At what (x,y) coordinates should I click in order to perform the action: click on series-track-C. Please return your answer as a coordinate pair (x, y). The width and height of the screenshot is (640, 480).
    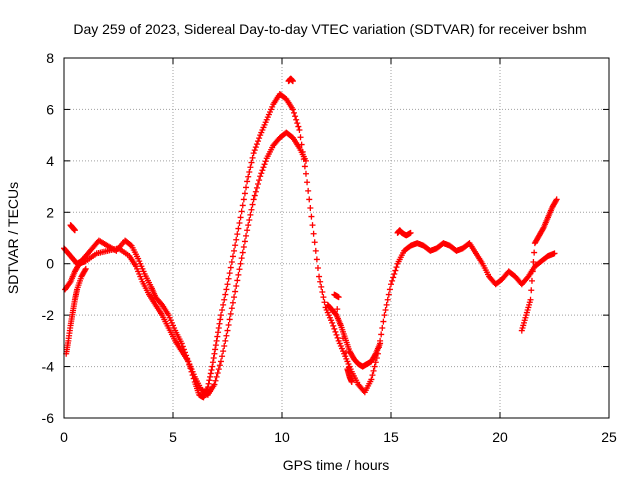
    Looking at the image, I should click on (76, 311).